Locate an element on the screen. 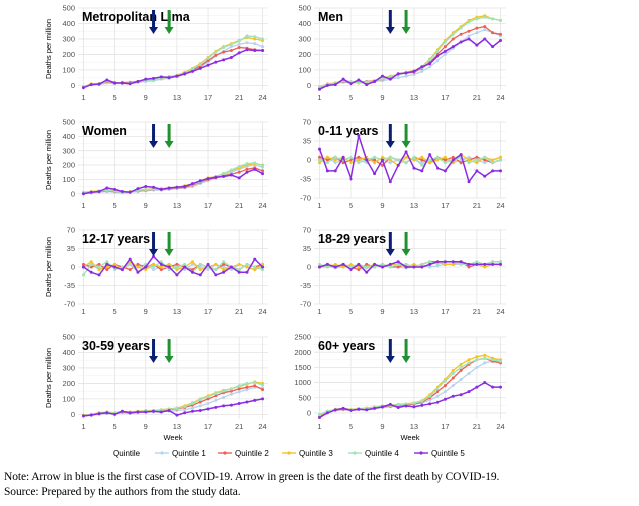 This screenshot has width=639, height=506. panel-1: 0 100 200 300 400 500 1 5 9 13 17 21 24 Men is located at coordinates (402, 53).